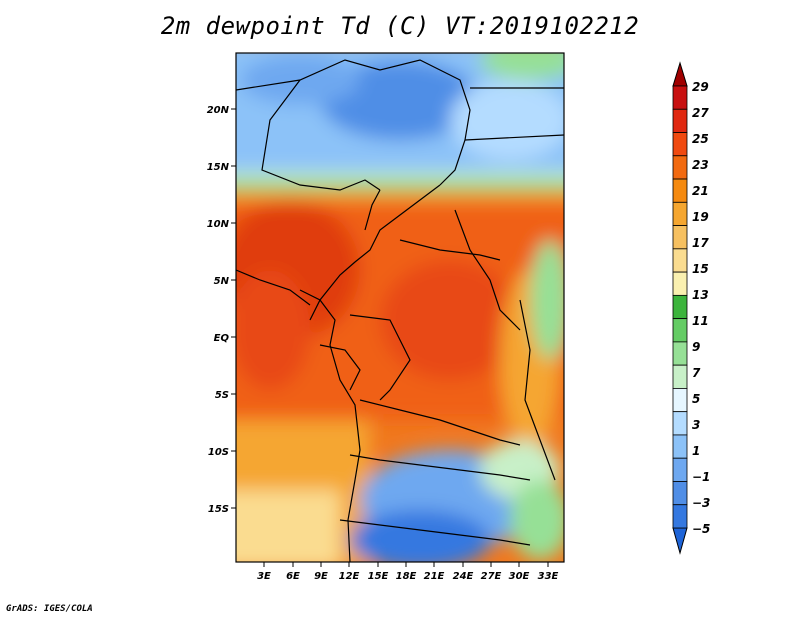 The width and height of the screenshot is (800, 618). What do you see at coordinates (700, 113) in the screenshot?
I see `colorbar-label: 27` at bounding box center [700, 113].